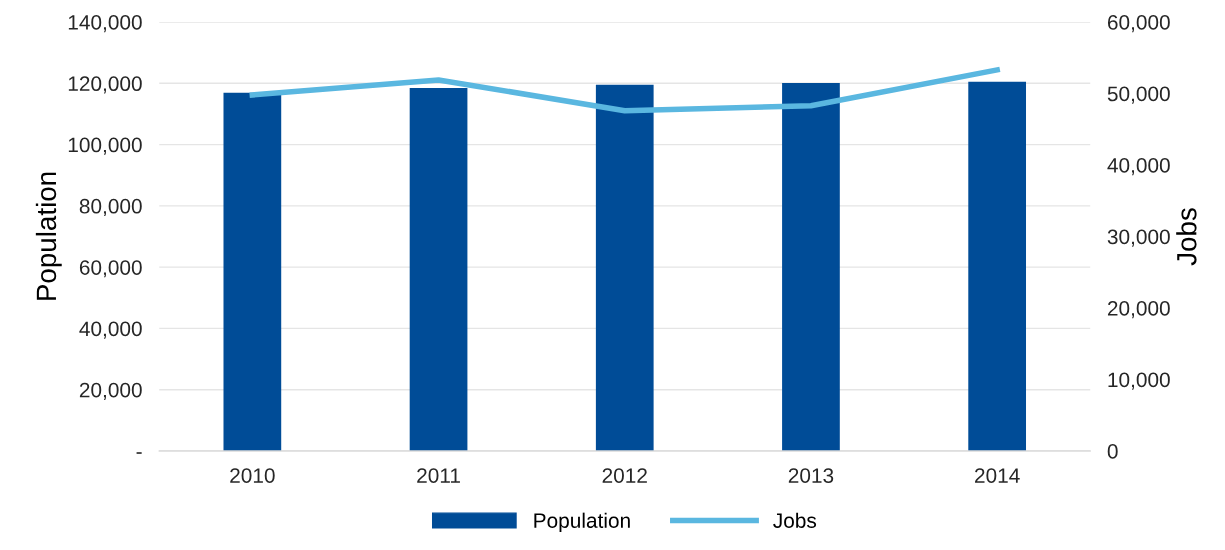 The height and width of the screenshot is (550, 1225). I want to click on y-tick-label: 60,000, so click(110, 269).